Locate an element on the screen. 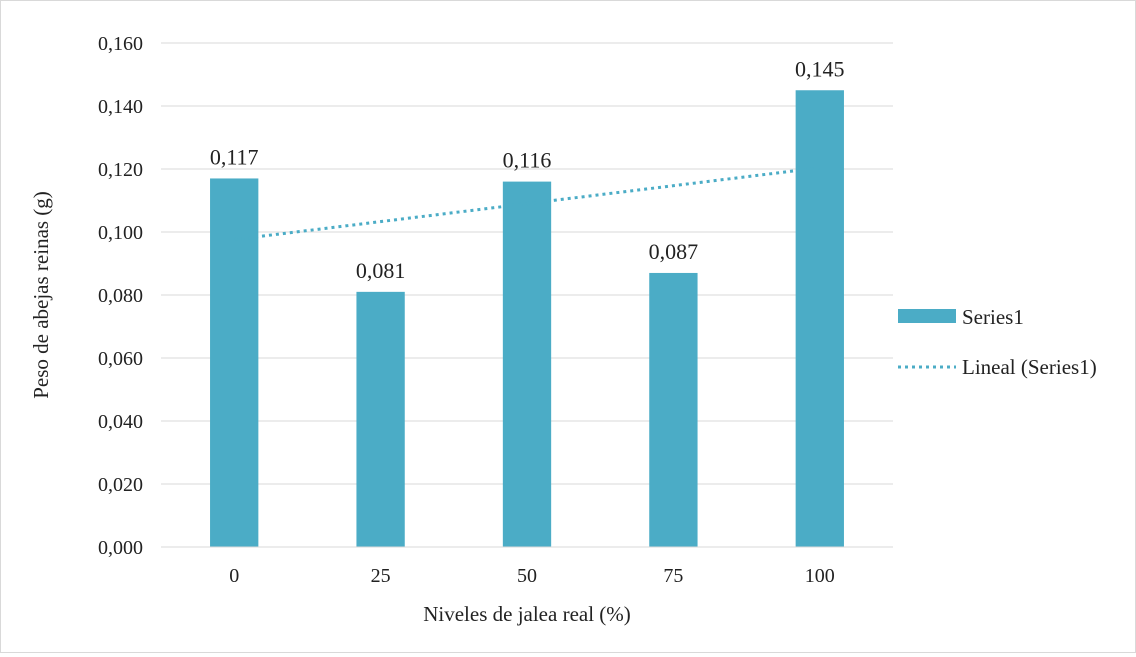  data-label: 0,081 is located at coordinates (381, 270).